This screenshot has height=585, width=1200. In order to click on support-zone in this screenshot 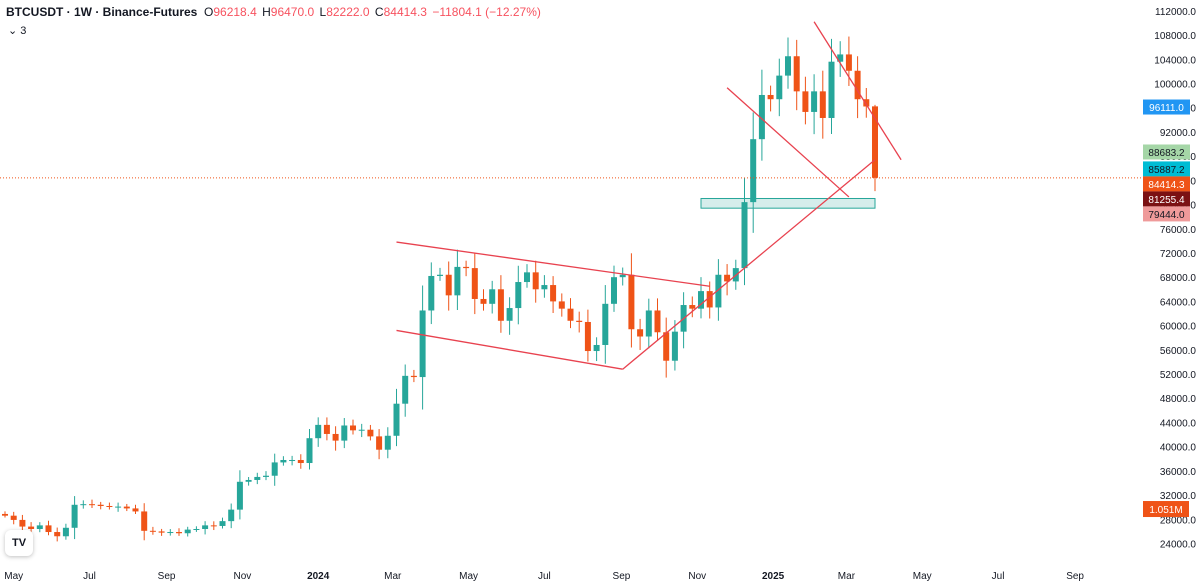, I will do `click(788, 203)`.